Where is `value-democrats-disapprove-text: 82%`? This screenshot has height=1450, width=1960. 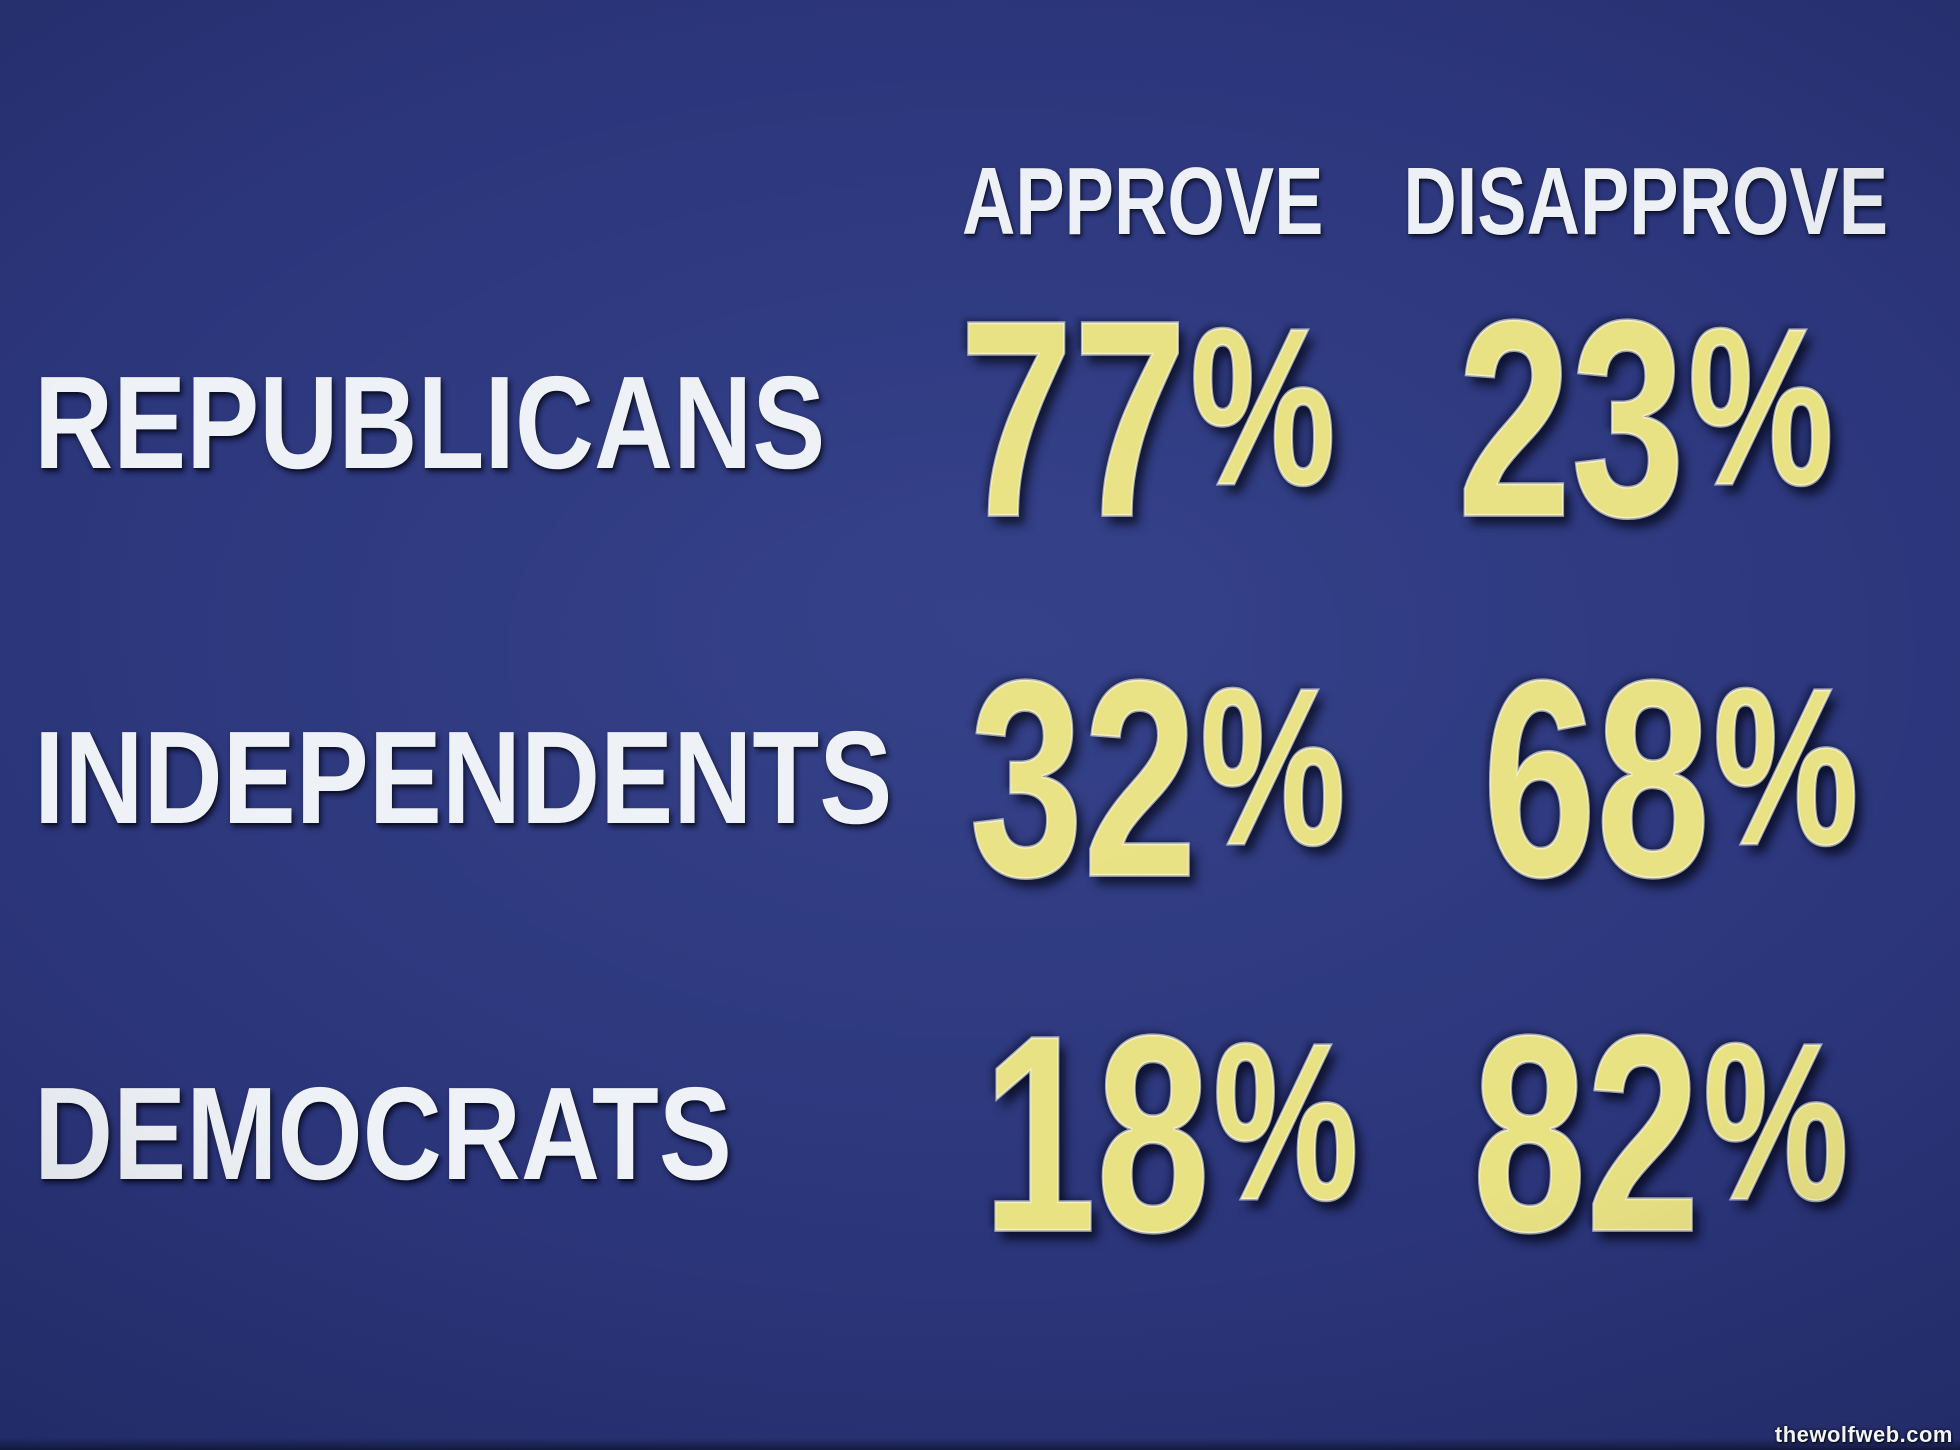
value-democrats-disapprove-text: 82% is located at coordinates (1661, 1129).